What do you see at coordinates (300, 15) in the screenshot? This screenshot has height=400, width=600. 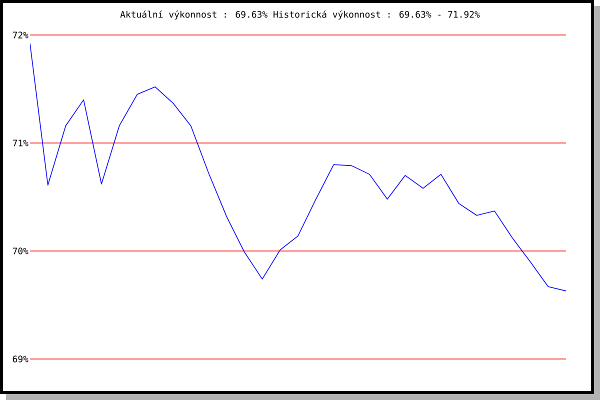 I see `chart-title: Aktuální výkonnost : 69.63% Historická výkonnost : 69.63% - 71.92%` at bounding box center [300, 15].